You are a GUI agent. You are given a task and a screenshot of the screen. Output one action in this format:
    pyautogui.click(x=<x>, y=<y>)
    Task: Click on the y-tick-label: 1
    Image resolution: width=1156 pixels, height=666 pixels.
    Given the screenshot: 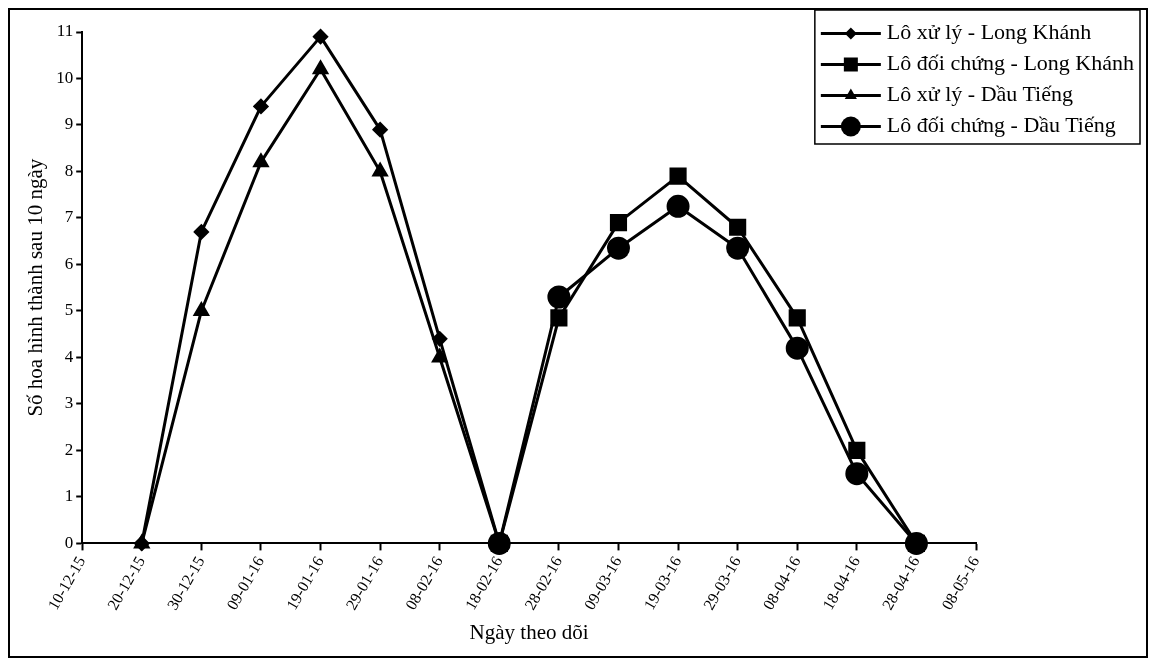 What is the action you would take?
    pyautogui.click(x=69, y=496)
    